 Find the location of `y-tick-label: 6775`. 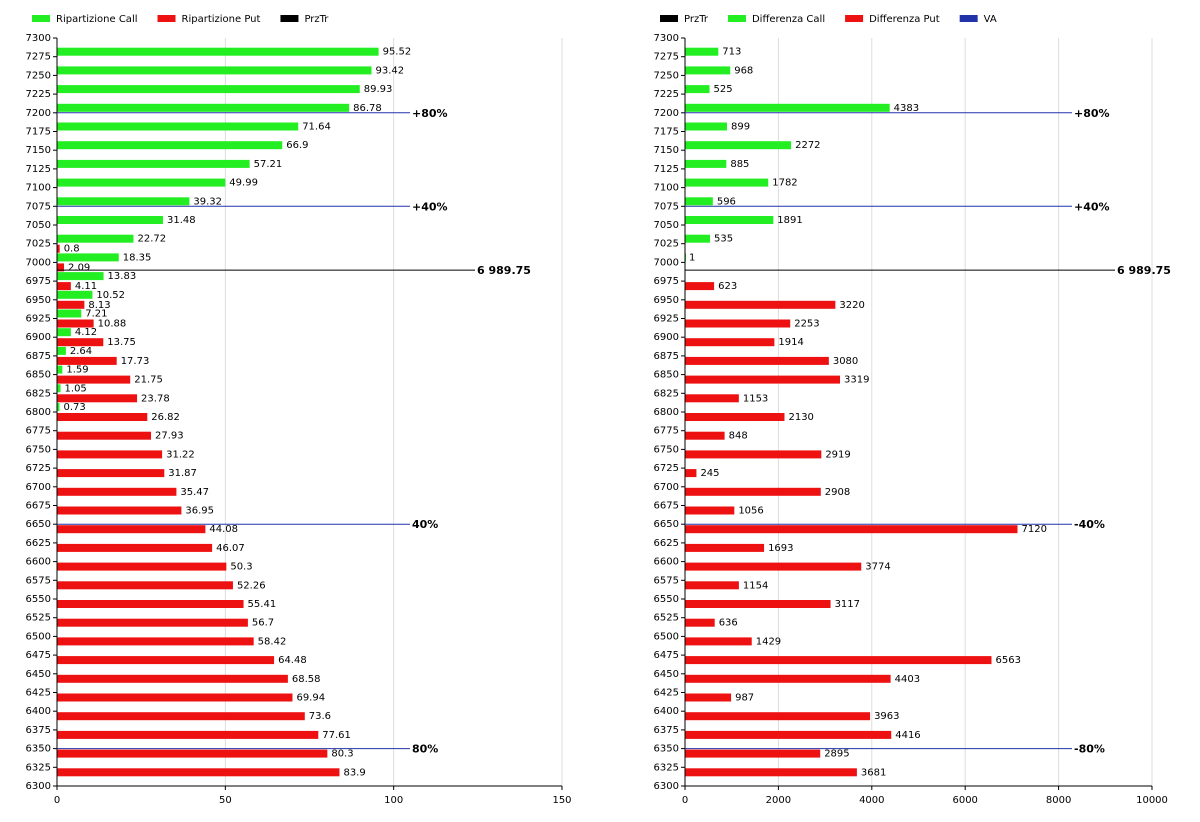

y-tick-label: 6775 is located at coordinates (666, 431).